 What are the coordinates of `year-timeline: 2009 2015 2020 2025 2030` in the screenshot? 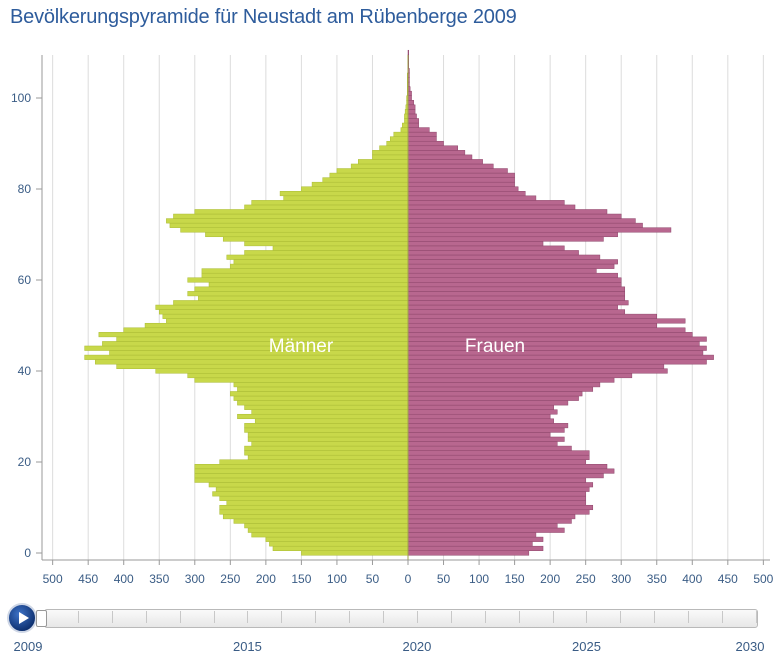 It's located at (388, 626).